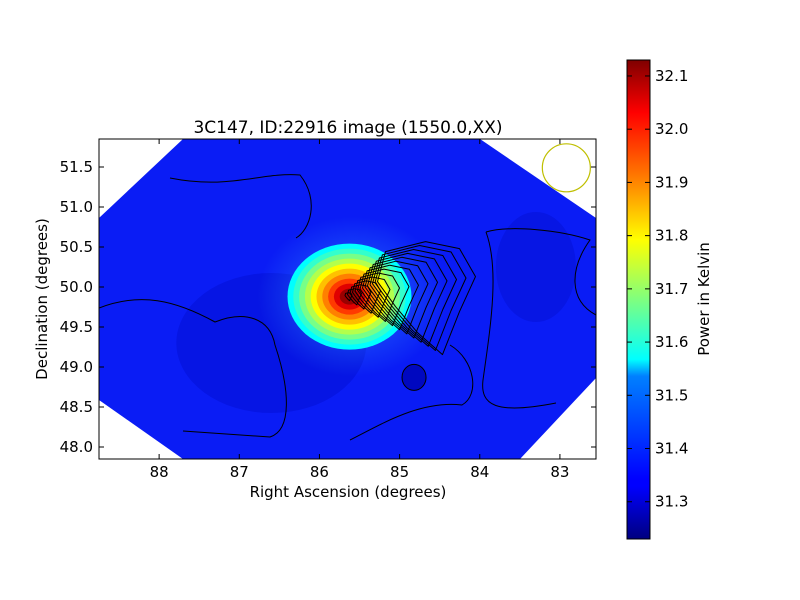  What do you see at coordinates (638, 299) in the screenshot?
I see `colorbar-gradient` at bounding box center [638, 299].